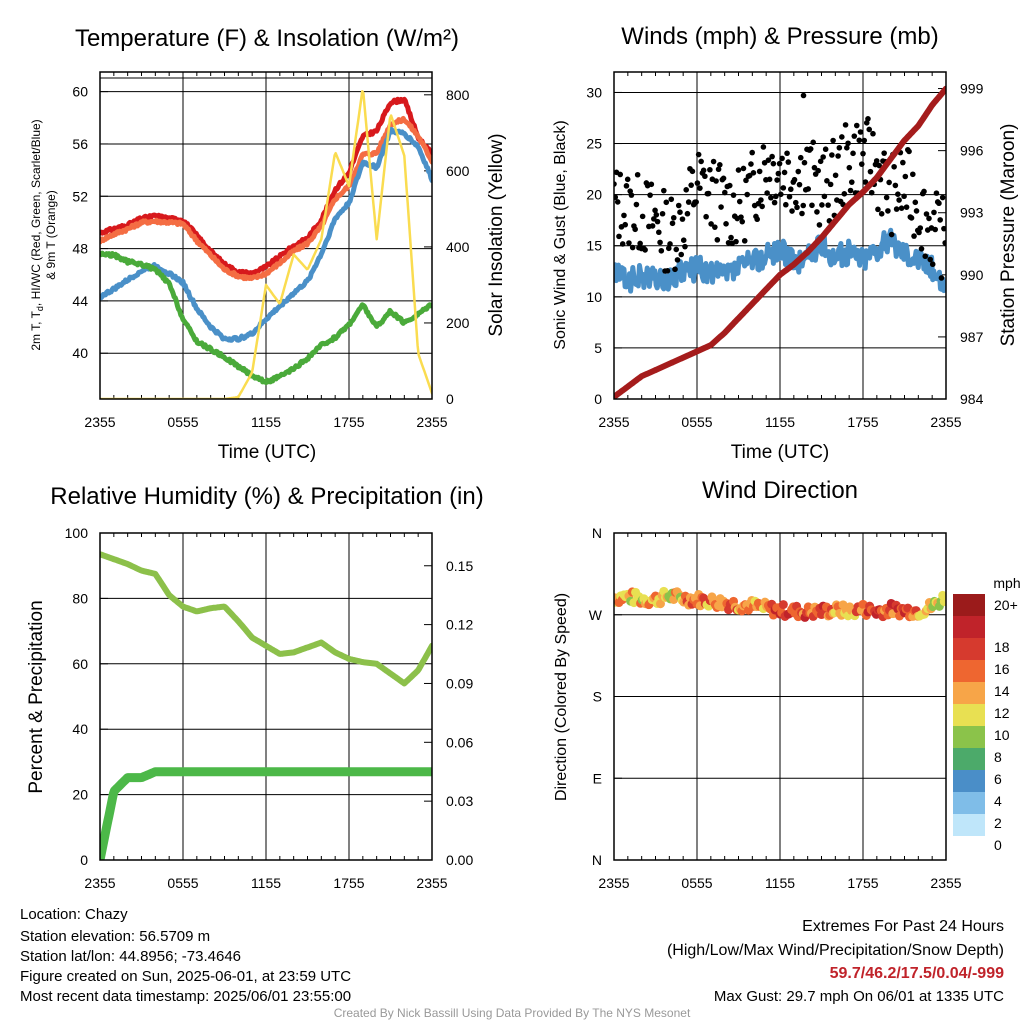 The image size is (1024, 1024). I want to click on footer-location: Location: Chazy, so click(74, 914).